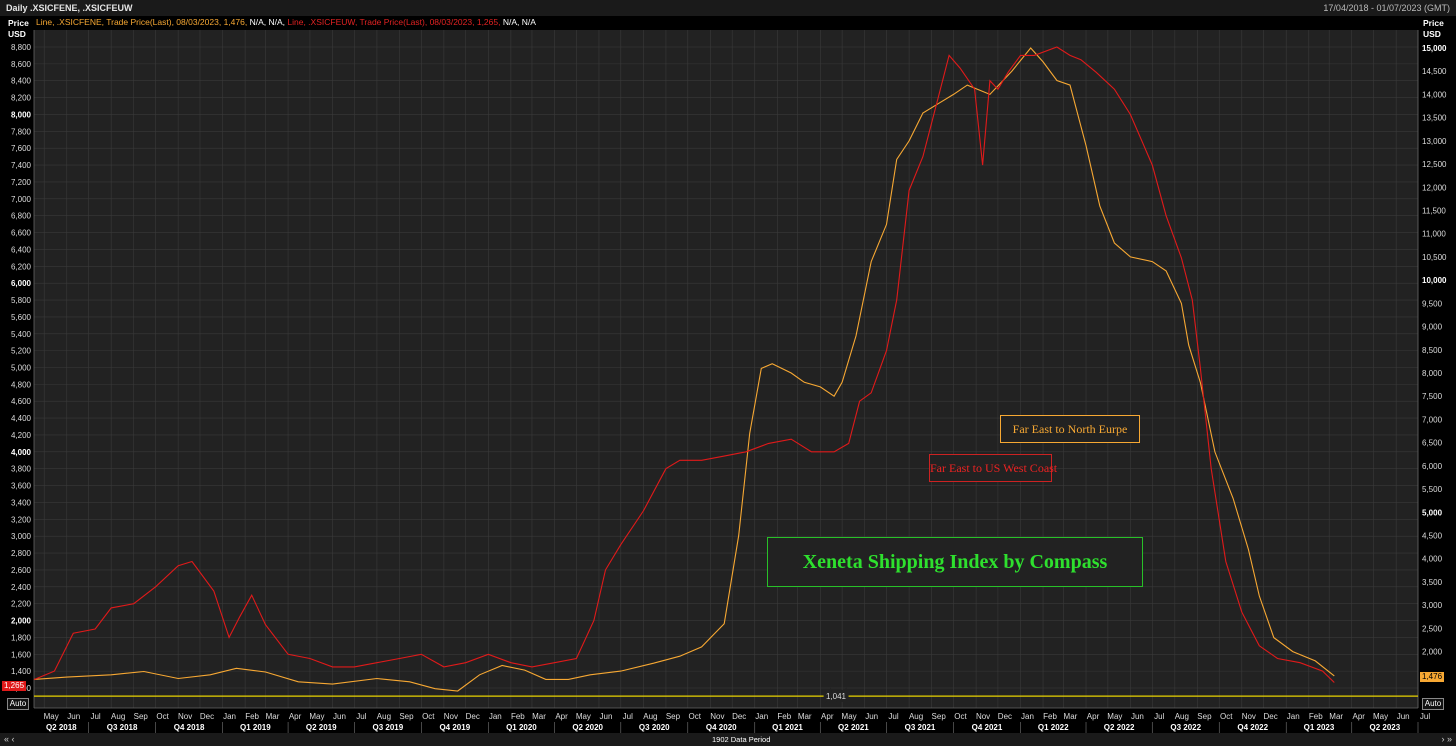 The image size is (1456, 746). I want to click on right-tick-label: 9,500, so click(1432, 303).